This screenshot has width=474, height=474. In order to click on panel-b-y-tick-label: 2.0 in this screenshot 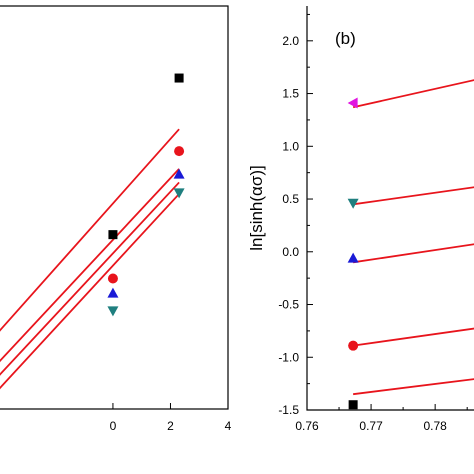, I will do `click(290, 41)`.